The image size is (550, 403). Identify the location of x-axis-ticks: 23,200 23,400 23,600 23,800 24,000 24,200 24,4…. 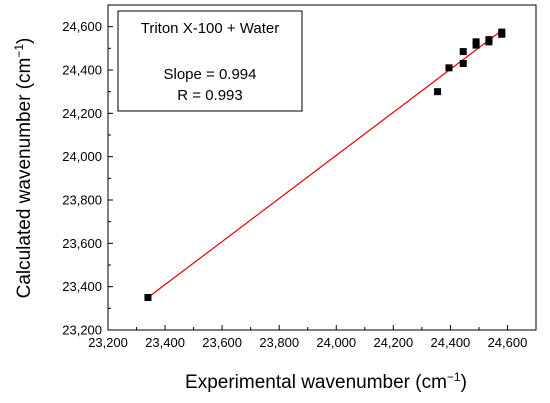
(307, 337).